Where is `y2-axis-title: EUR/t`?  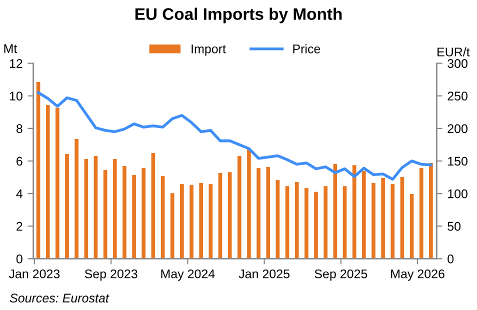
y2-axis-title: EUR/t is located at coordinates (454, 51).